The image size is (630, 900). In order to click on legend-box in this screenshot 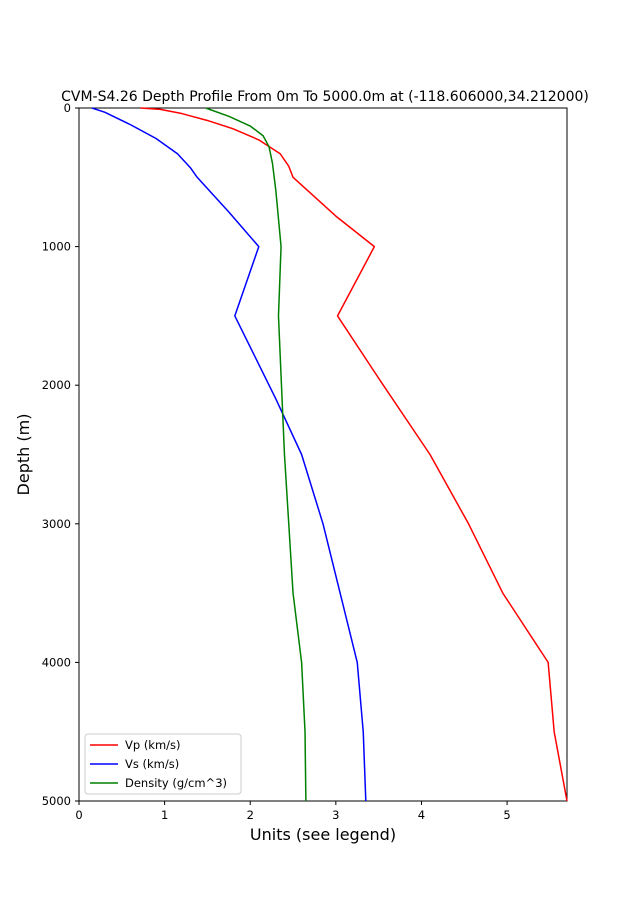, I will do `click(163, 764)`.